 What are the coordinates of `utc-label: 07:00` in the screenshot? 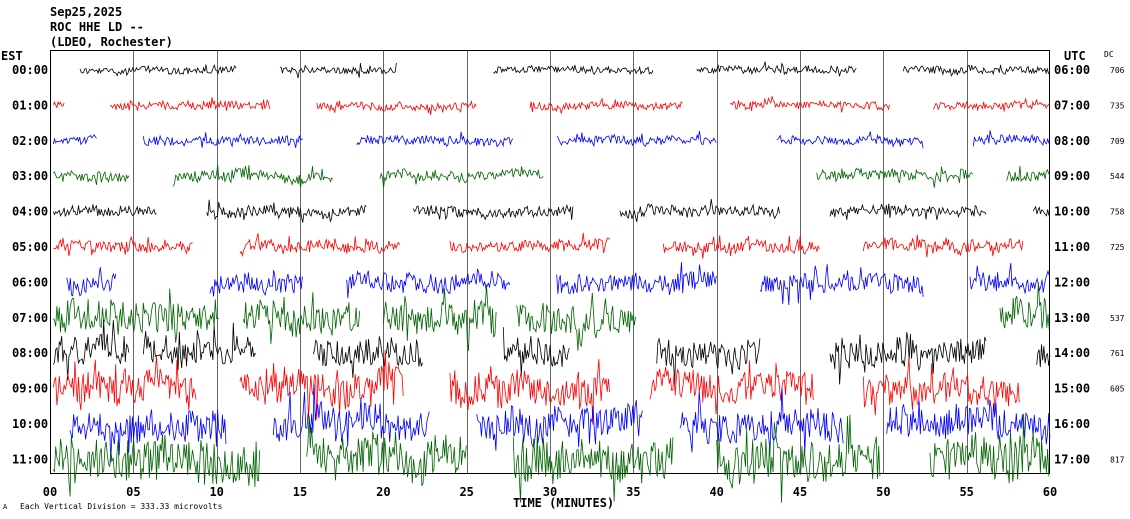 It's located at (1072, 105).